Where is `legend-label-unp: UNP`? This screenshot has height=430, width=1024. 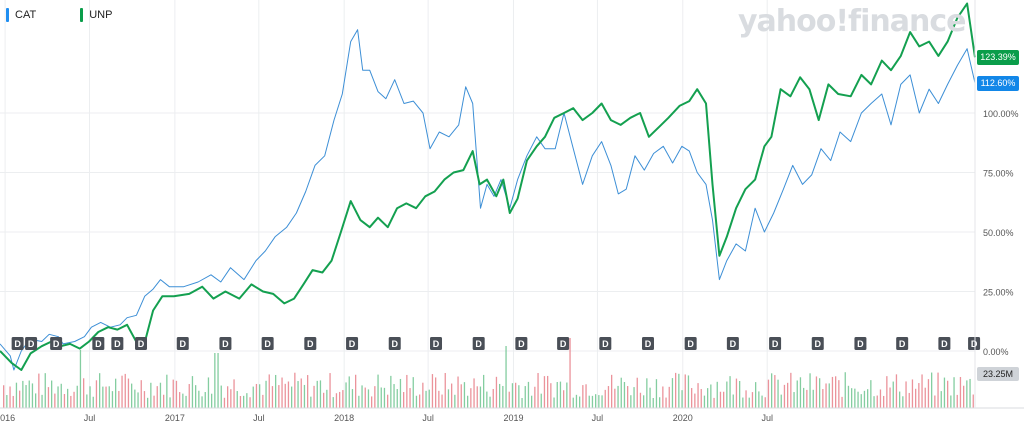 legend-label-unp: UNP is located at coordinates (101, 15).